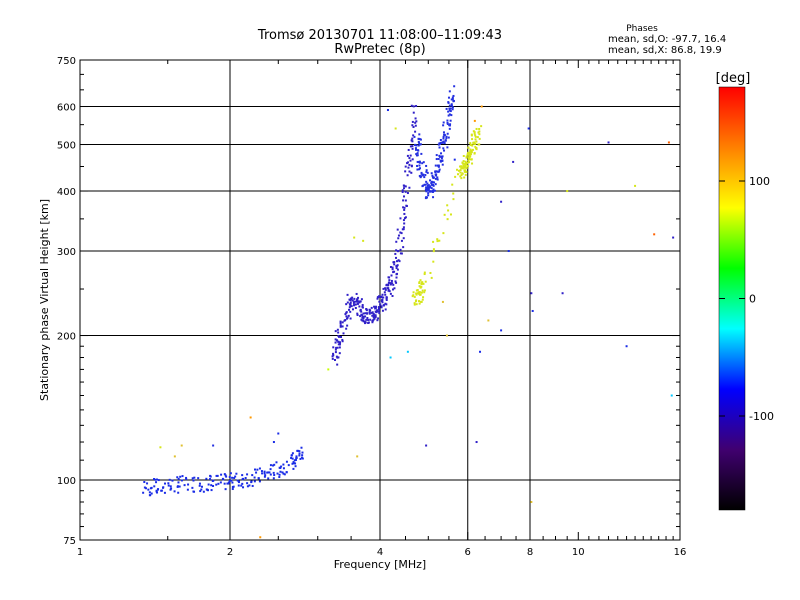 The height and width of the screenshot is (600, 800). Describe the element at coordinates (680, 552) in the screenshot. I see `x-tick-label: 16` at that location.